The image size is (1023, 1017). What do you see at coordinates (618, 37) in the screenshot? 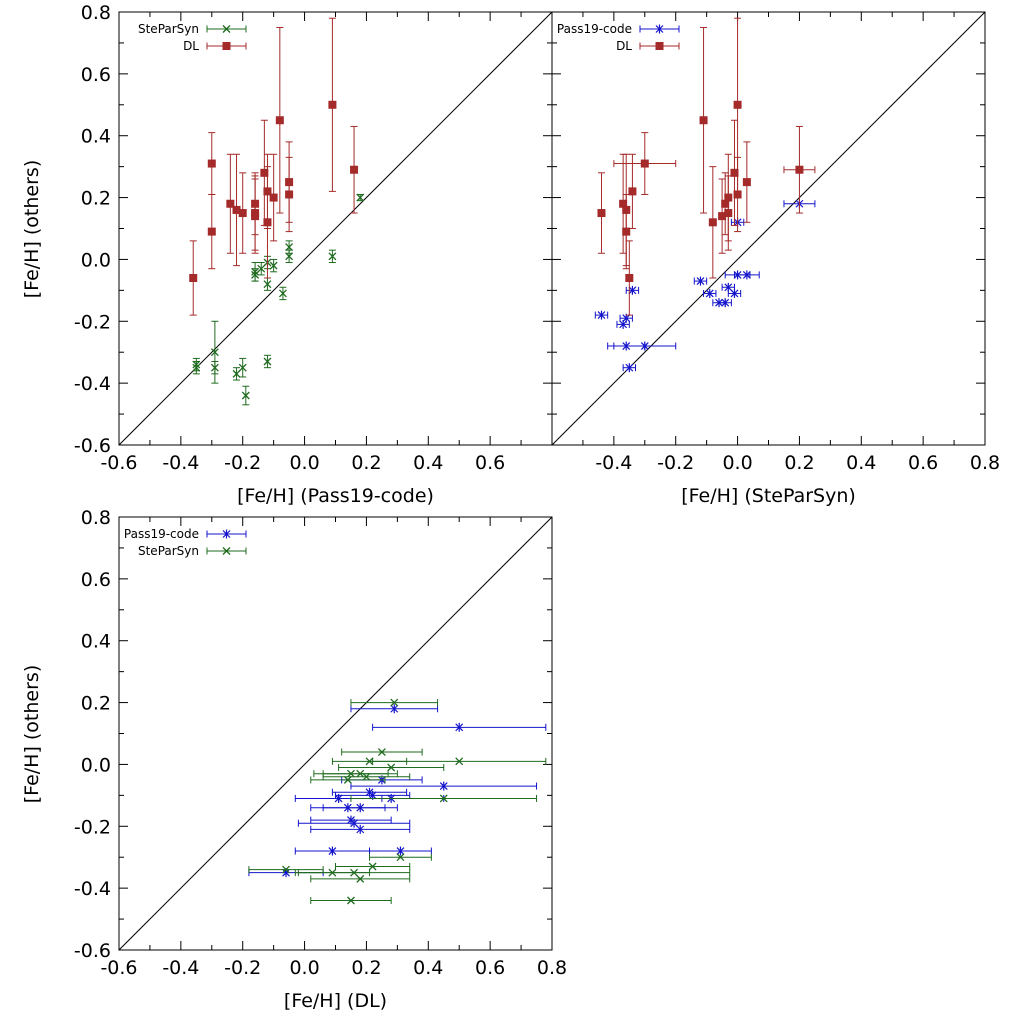
I see `legend: Pass19-code DL` at bounding box center [618, 37].